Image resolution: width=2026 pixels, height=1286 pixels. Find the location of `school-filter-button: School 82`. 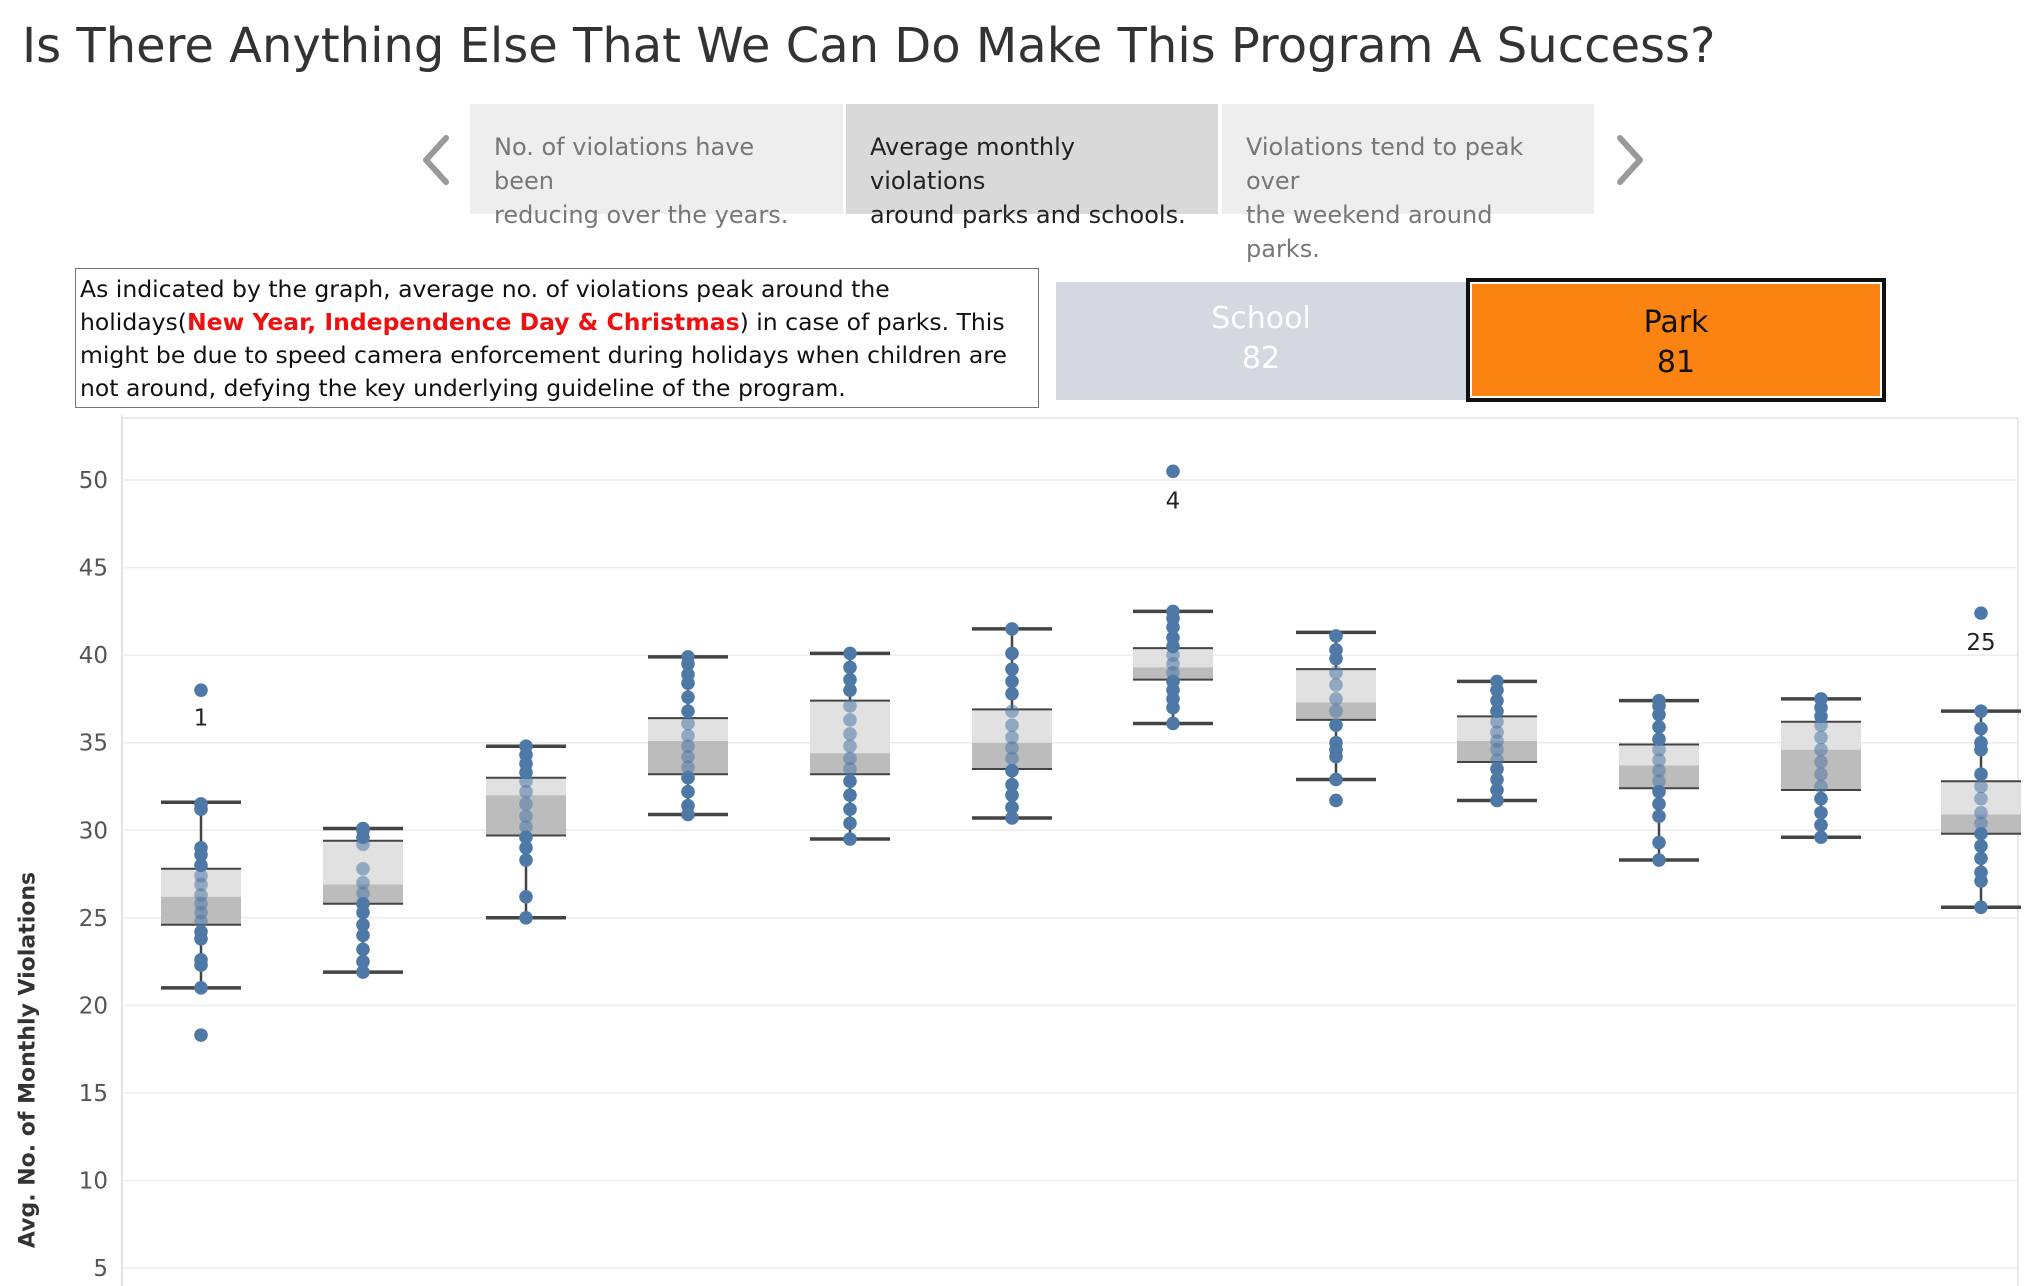

school-filter-button: School 82 is located at coordinates (1261, 341).